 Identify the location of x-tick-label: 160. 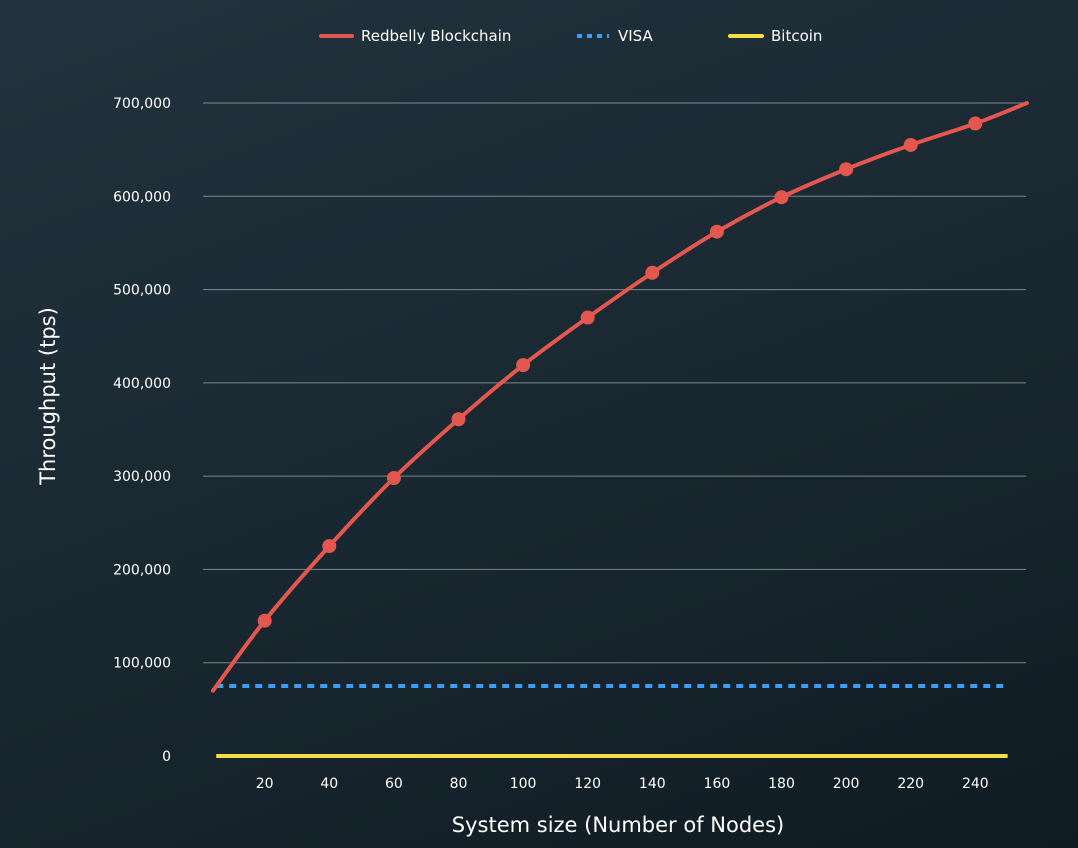
(717, 784).